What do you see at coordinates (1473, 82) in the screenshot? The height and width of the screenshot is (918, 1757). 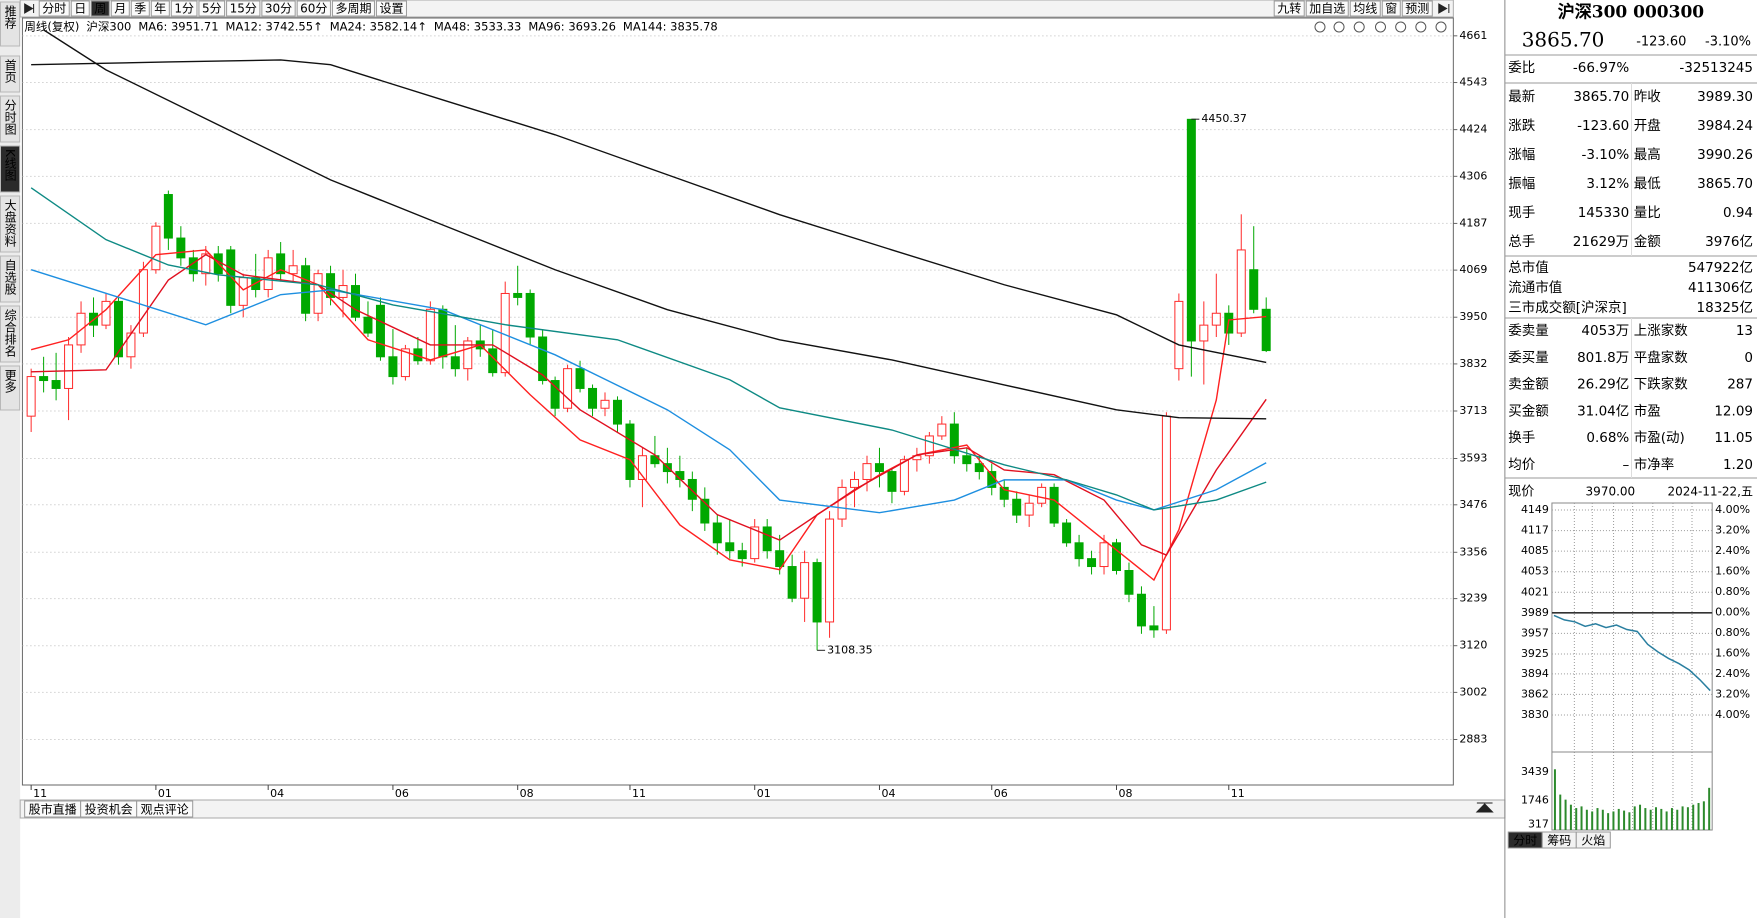 I see `y-tick-label: 4543` at bounding box center [1473, 82].